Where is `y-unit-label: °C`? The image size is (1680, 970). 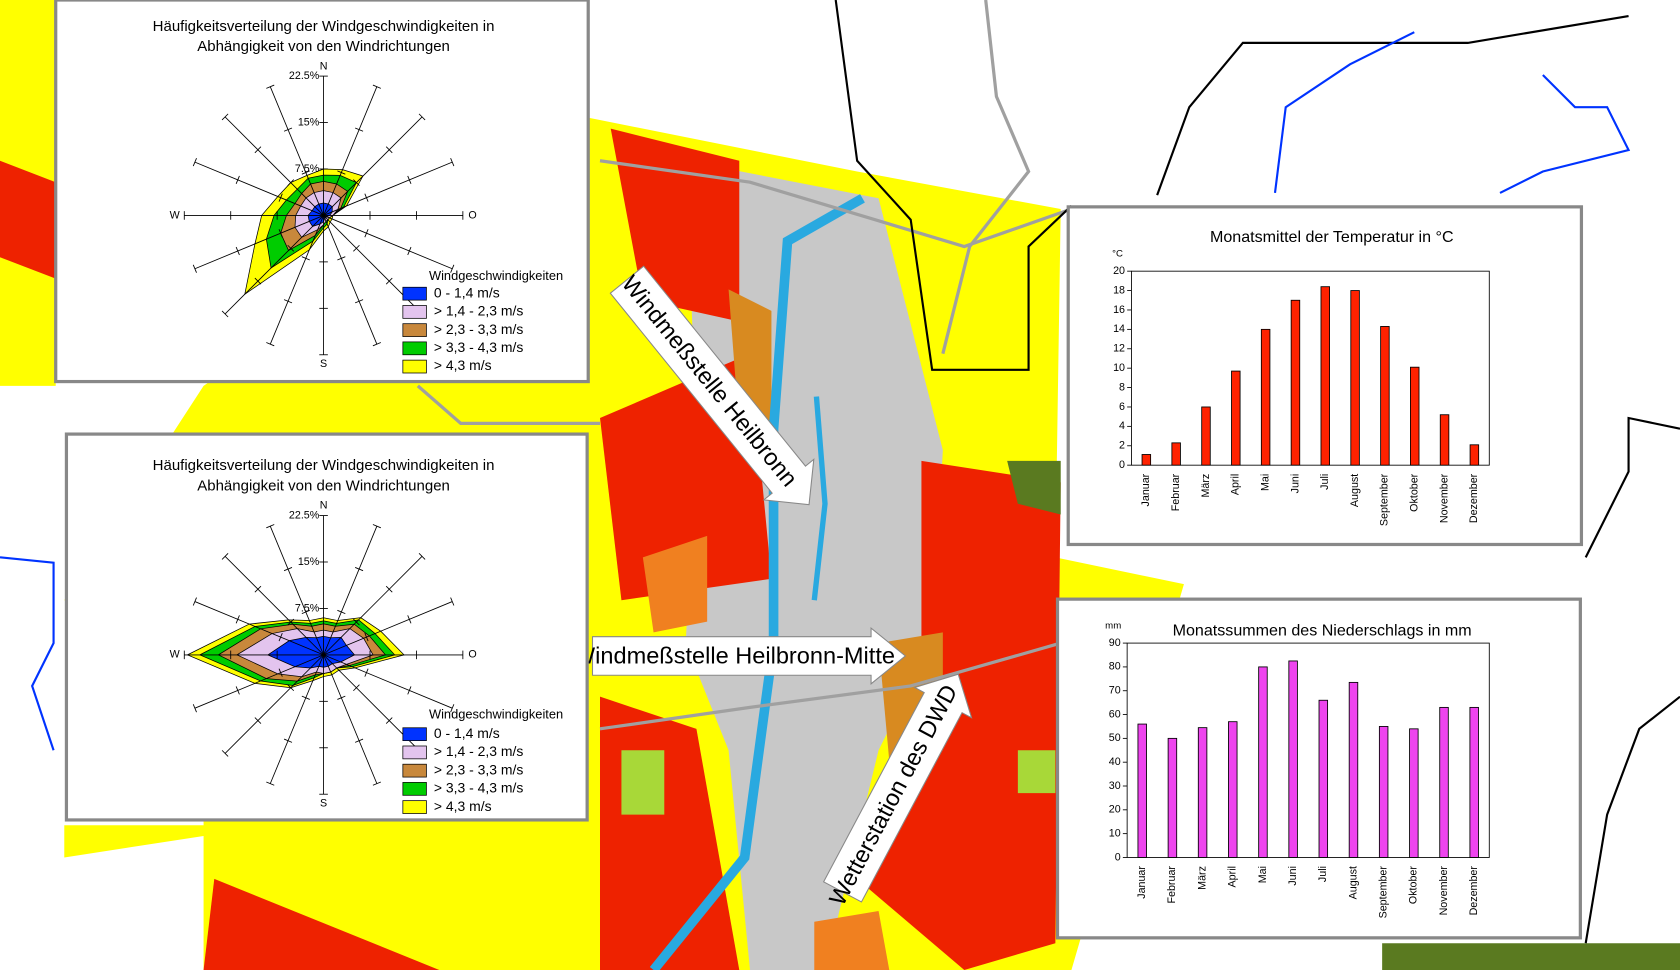
y-unit-label: °C is located at coordinates (1117, 254).